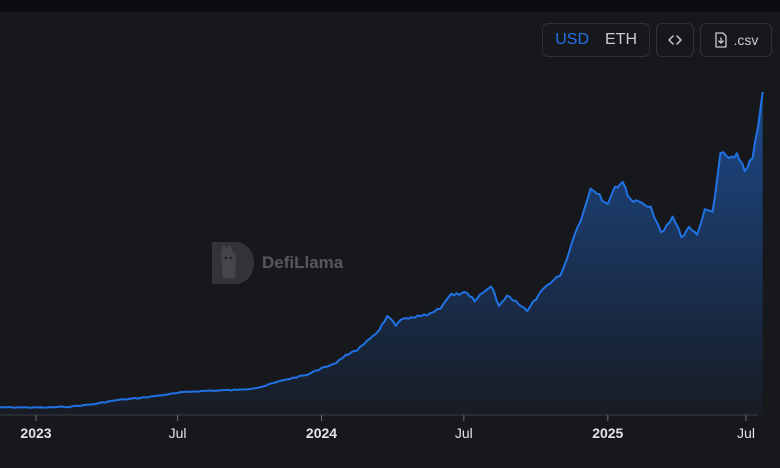 This screenshot has height=468, width=780. I want to click on defillama-watermark: DefiLlama, so click(276, 263).